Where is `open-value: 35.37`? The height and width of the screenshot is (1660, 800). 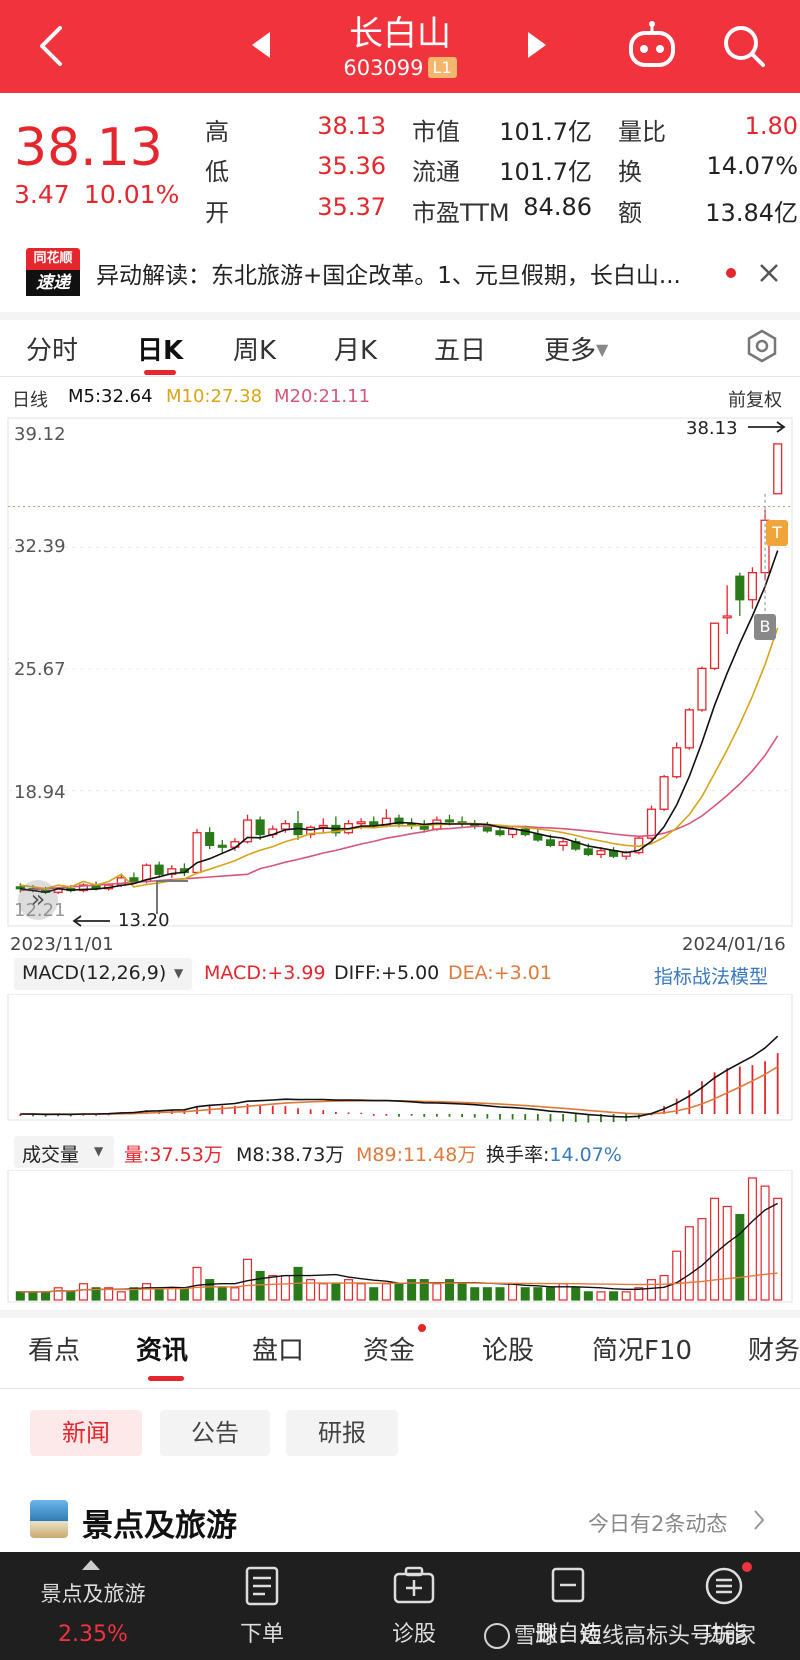
open-value: 35.37 is located at coordinates (351, 207).